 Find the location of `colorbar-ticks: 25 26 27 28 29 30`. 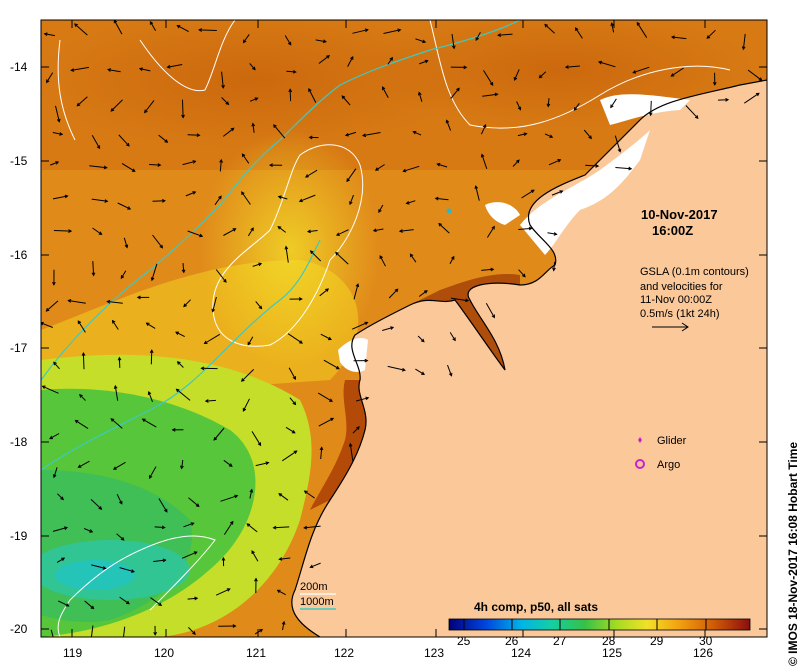

colorbar-ticks: 25 26 27 28 29 30 is located at coordinates (585, 641).